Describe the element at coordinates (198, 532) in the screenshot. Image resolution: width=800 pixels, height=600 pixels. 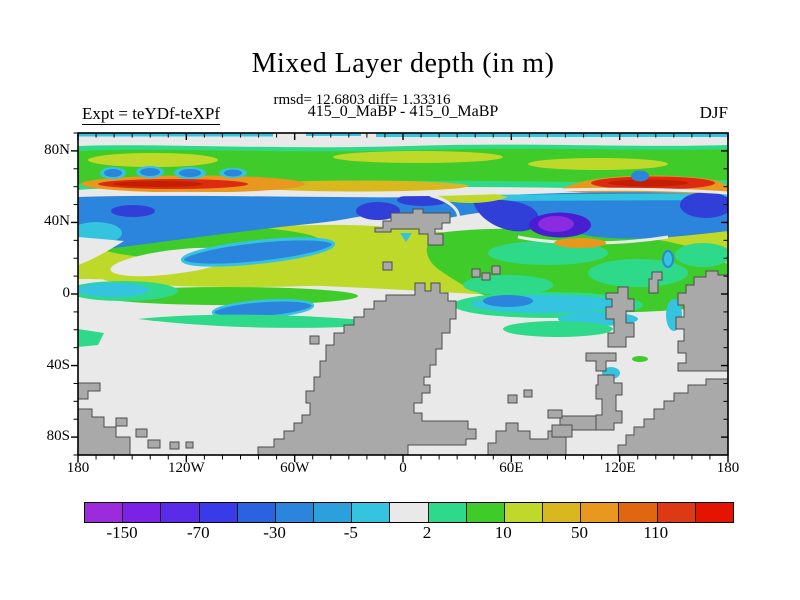
I see `colorbar-tick-label: -70` at that location.